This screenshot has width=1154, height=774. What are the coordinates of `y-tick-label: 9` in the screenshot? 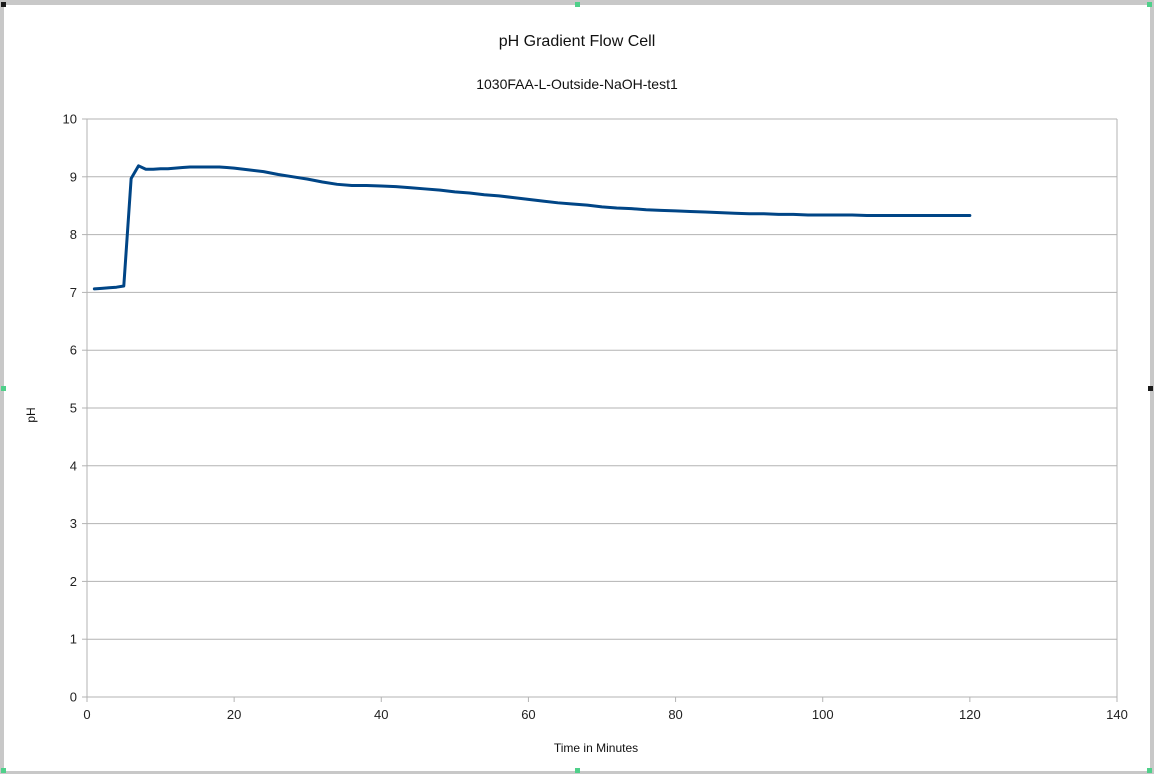 It's located at (73, 176).